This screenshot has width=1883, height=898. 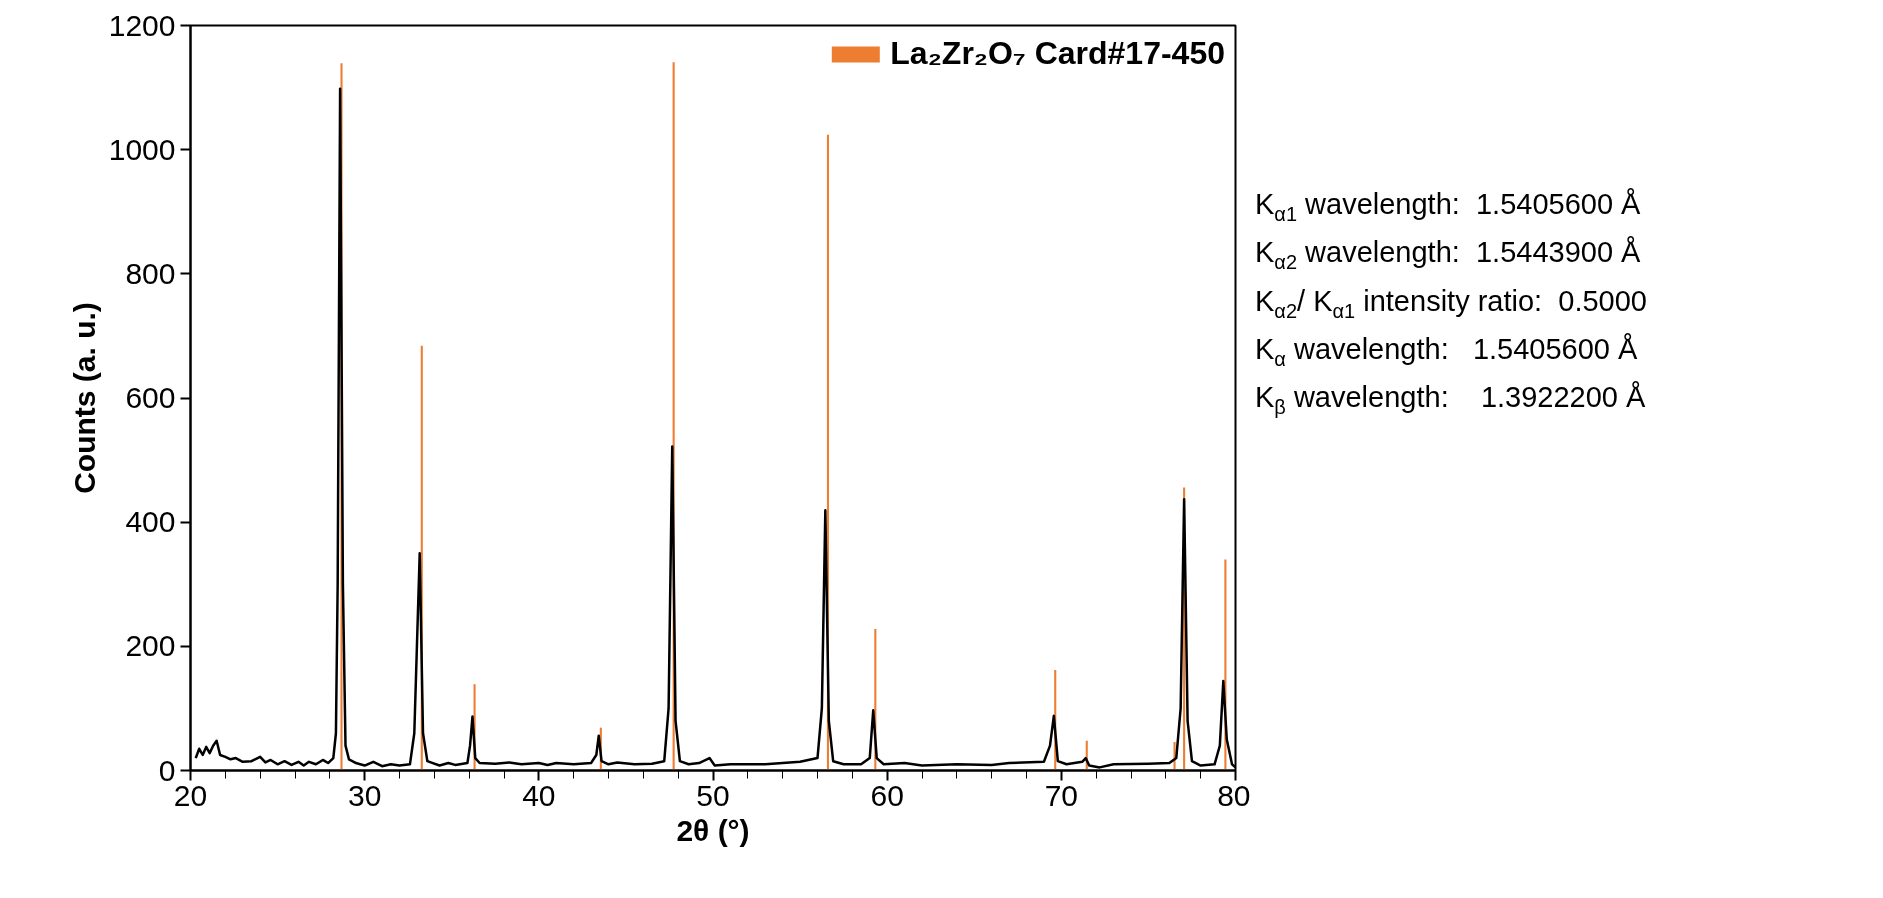 What do you see at coordinates (150, 522) in the screenshot?
I see `y-tick-label: 400` at bounding box center [150, 522].